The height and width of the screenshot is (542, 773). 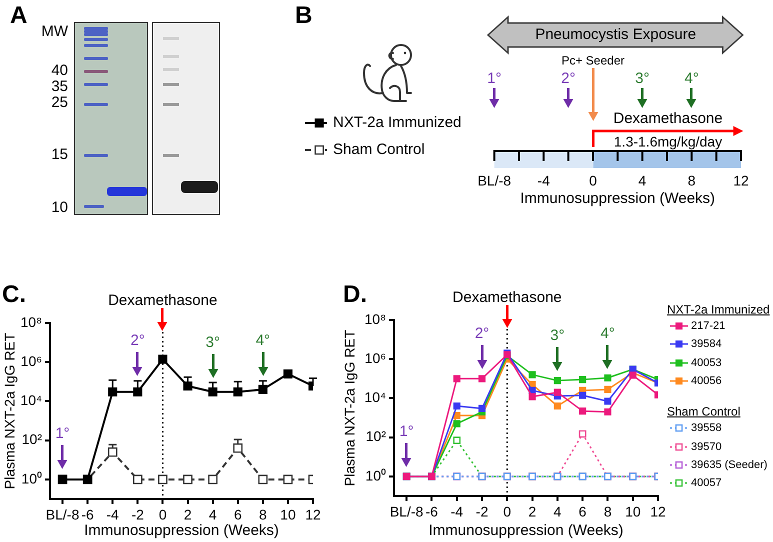 What do you see at coordinates (691, 79) in the screenshot?
I see `text: 4°` at bounding box center [691, 79].